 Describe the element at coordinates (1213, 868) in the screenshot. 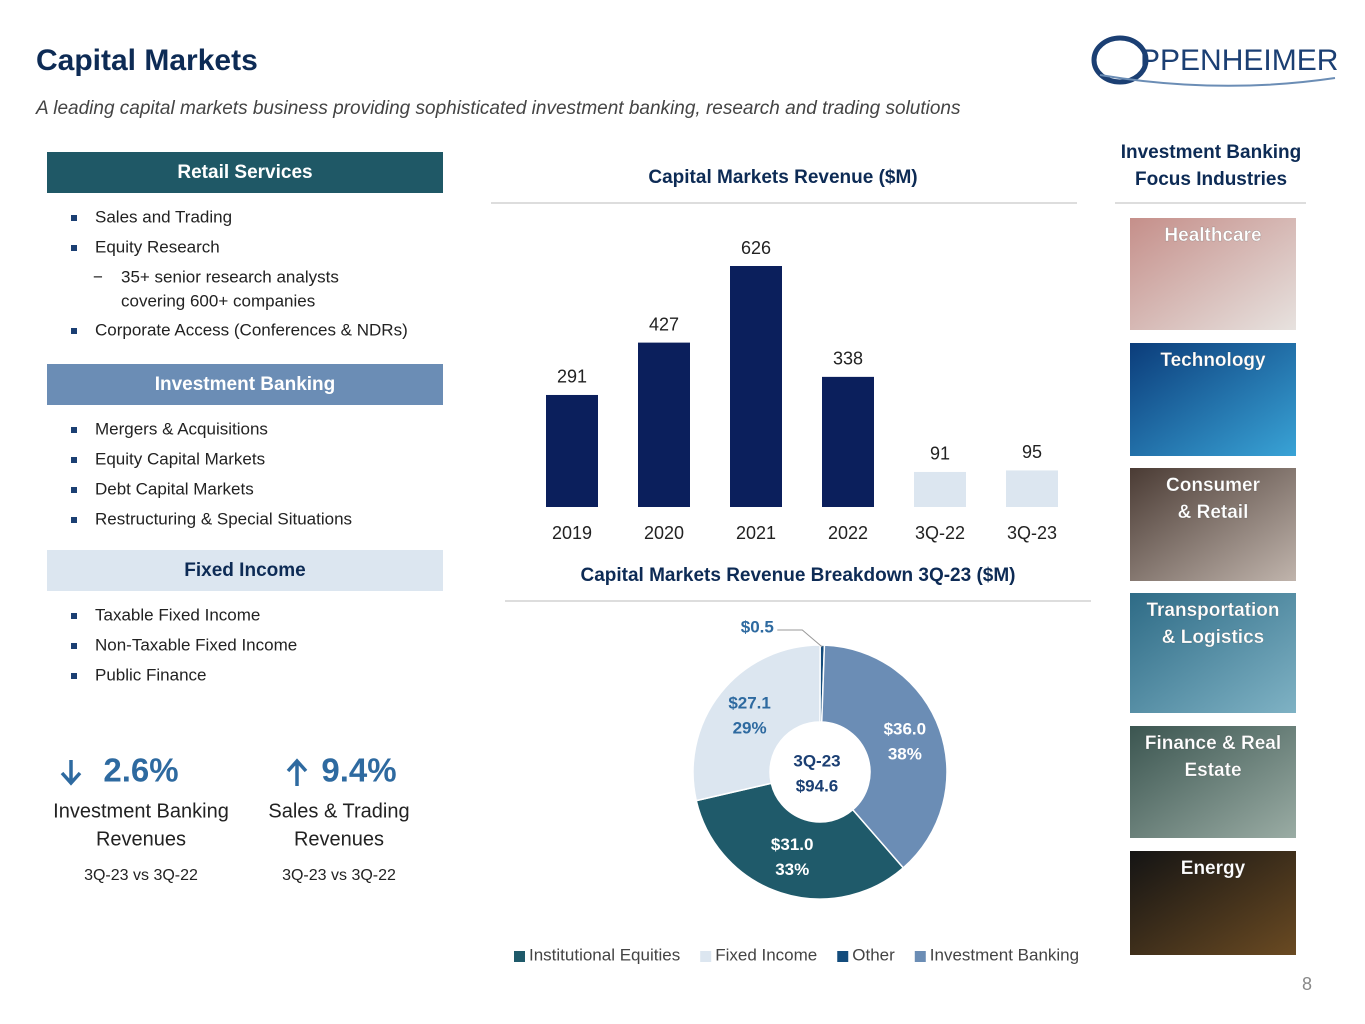

I see `industry-label: Energy` at that location.